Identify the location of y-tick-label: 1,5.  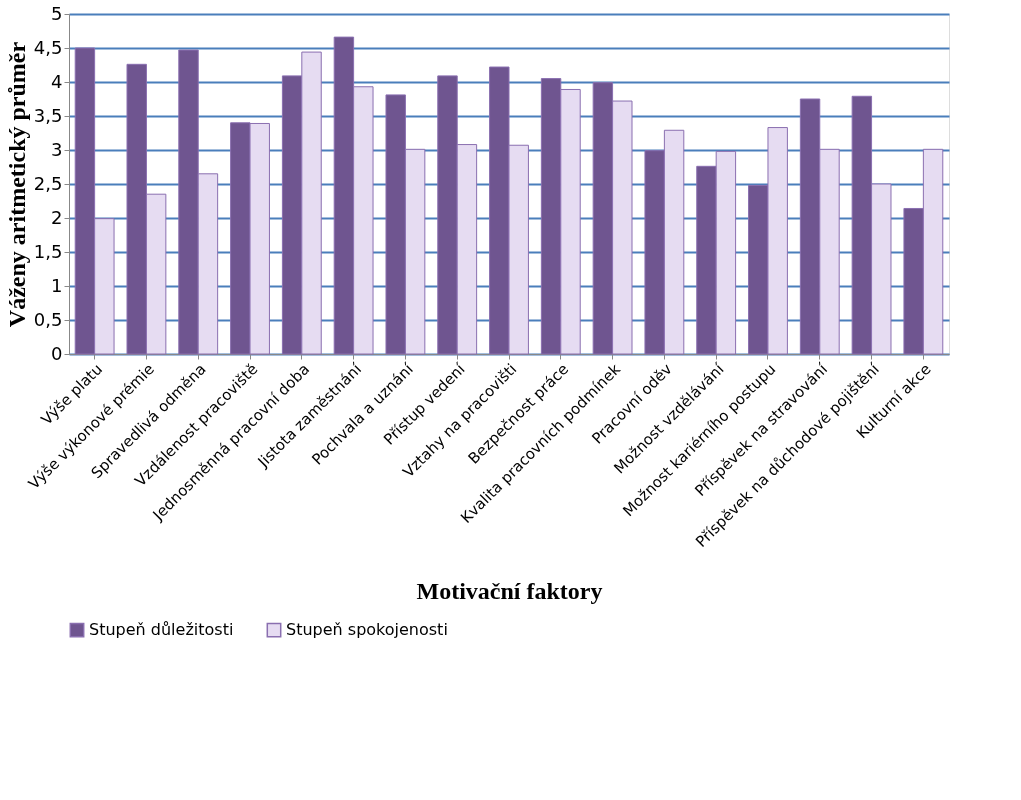
(48, 251).